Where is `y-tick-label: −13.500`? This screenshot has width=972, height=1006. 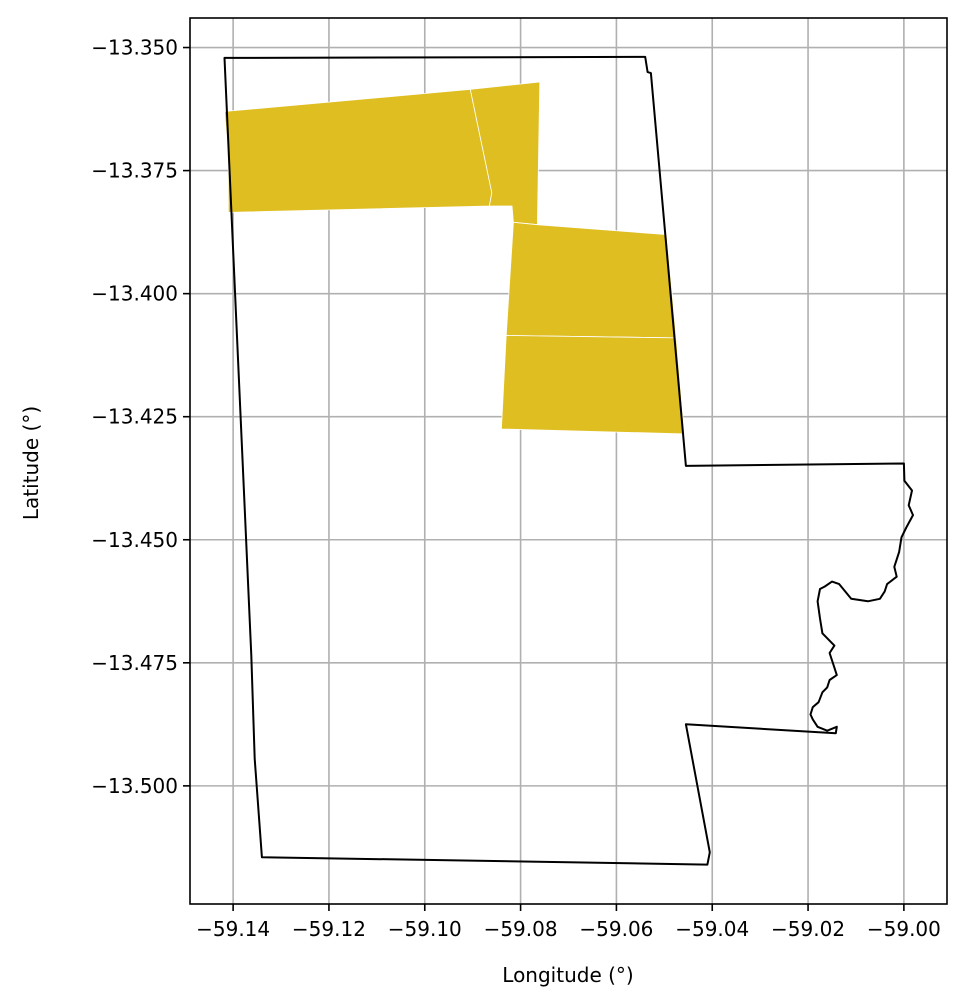 y-tick-label: −13.500 is located at coordinates (134, 786).